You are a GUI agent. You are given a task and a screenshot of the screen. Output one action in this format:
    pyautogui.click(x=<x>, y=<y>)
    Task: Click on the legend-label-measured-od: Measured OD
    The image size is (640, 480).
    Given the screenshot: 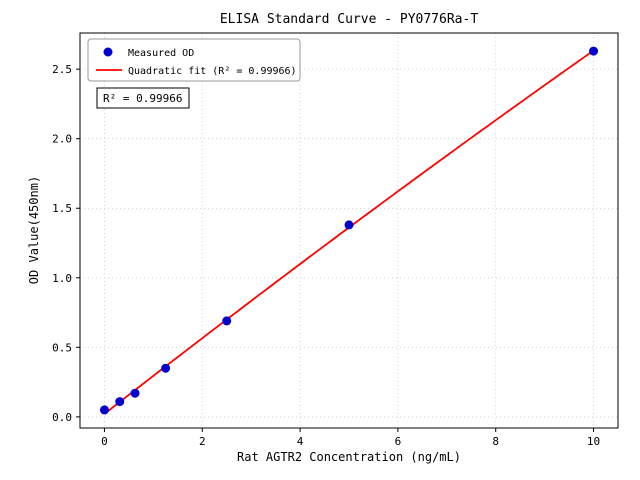 What is the action you would take?
    pyautogui.click(x=161, y=53)
    